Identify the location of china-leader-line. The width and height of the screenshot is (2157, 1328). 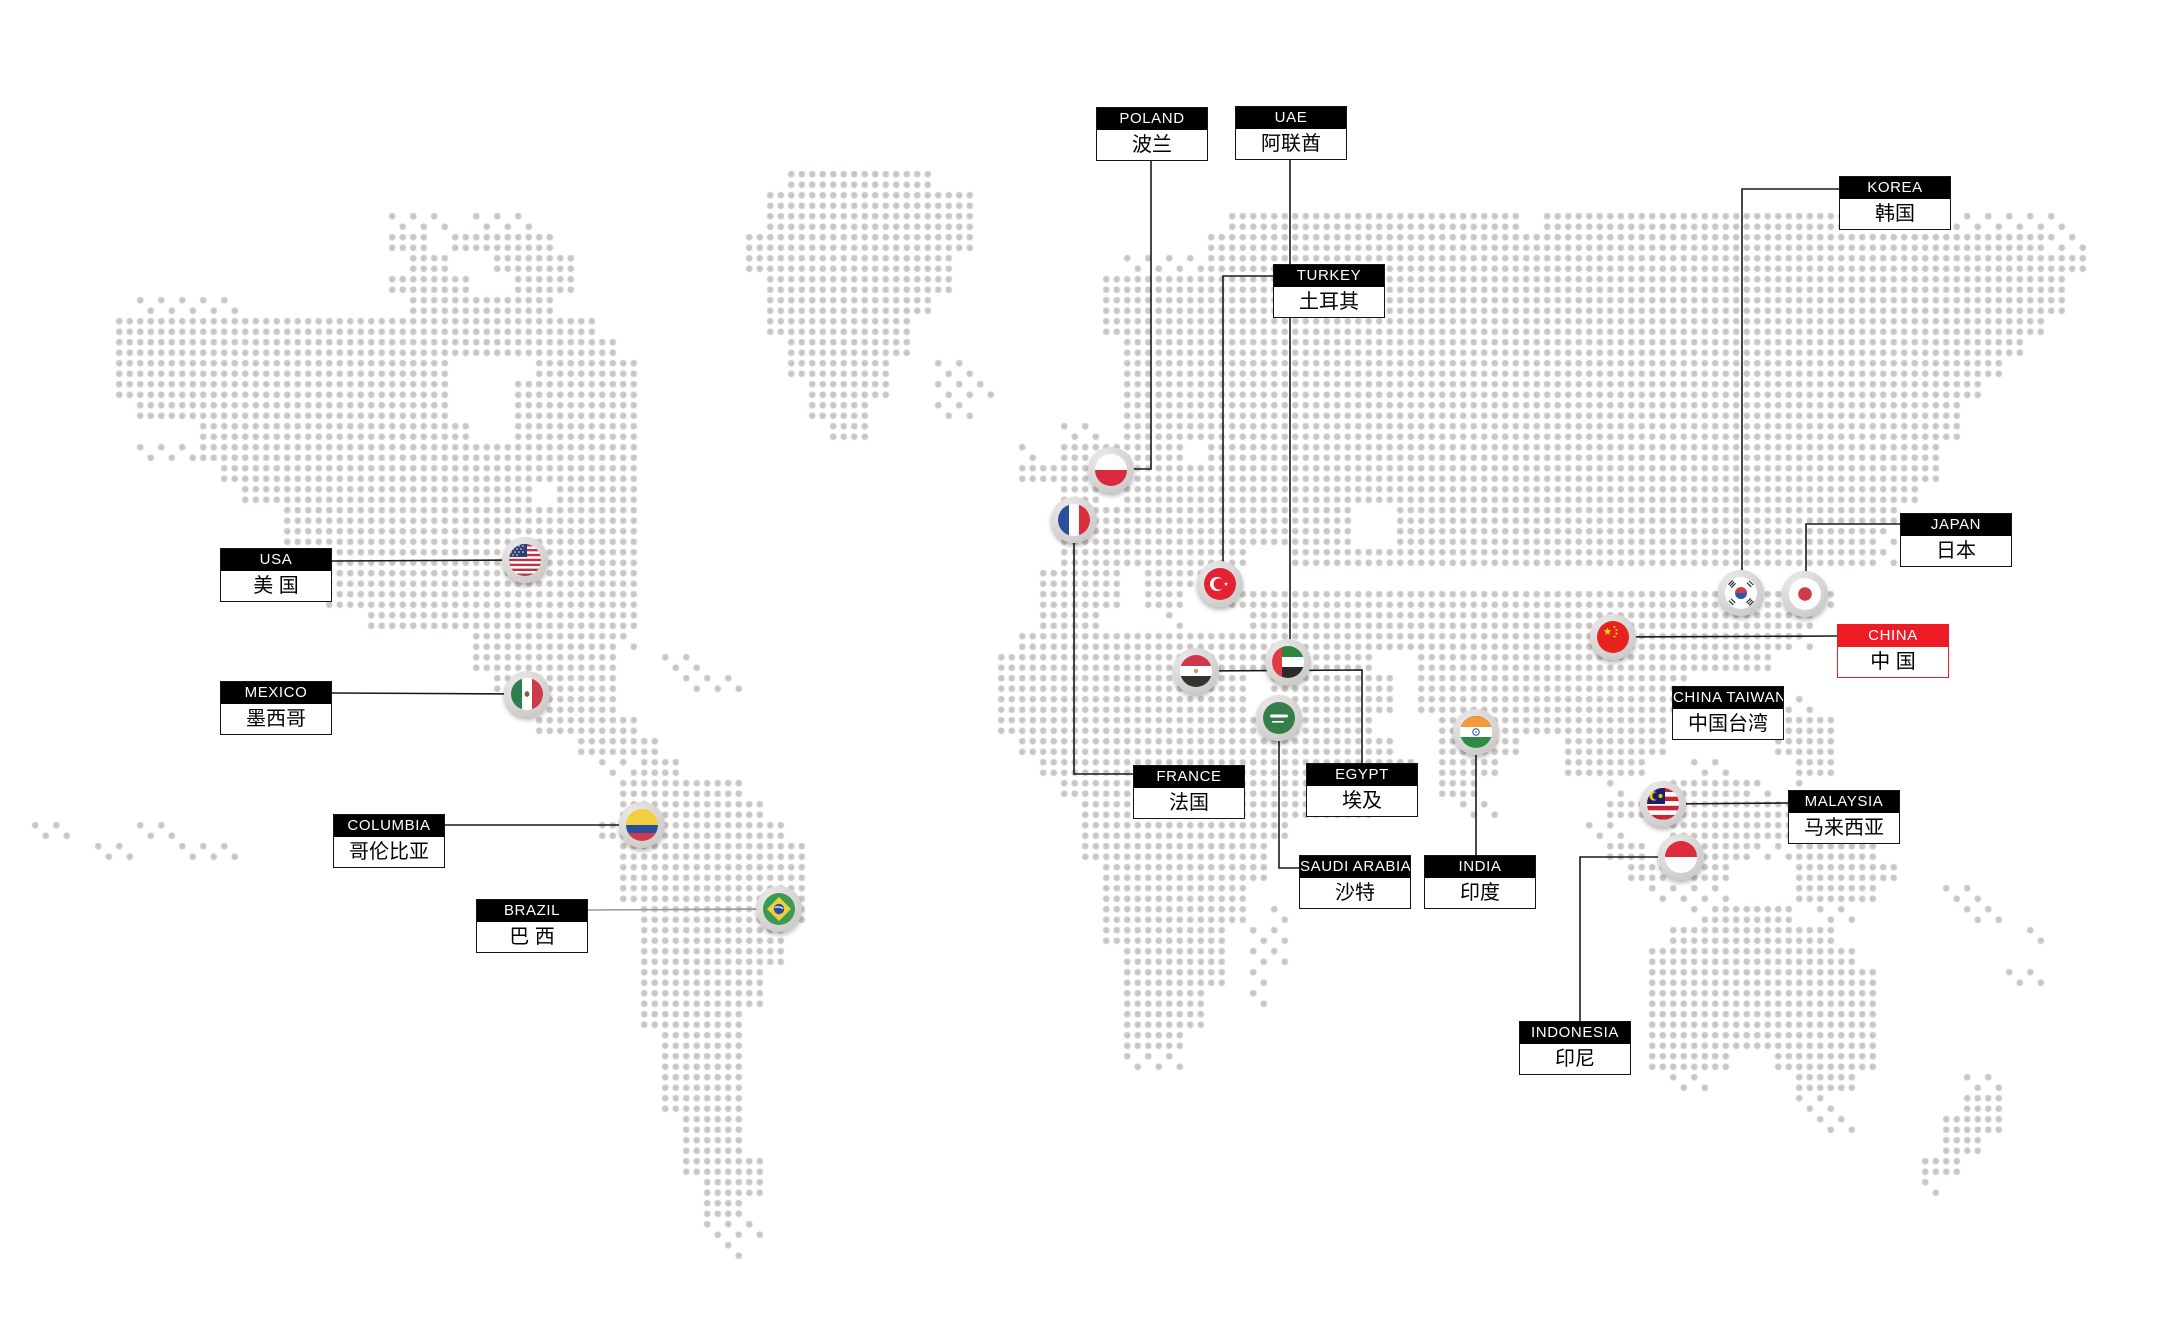
(1725, 636).